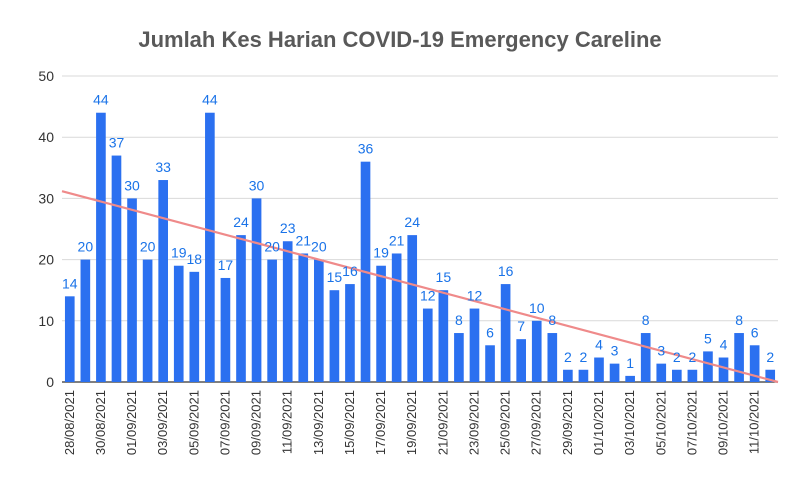  What do you see at coordinates (46, 260) in the screenshot?
I see `y-tick-label: 20` at bounding box center [46, 260].